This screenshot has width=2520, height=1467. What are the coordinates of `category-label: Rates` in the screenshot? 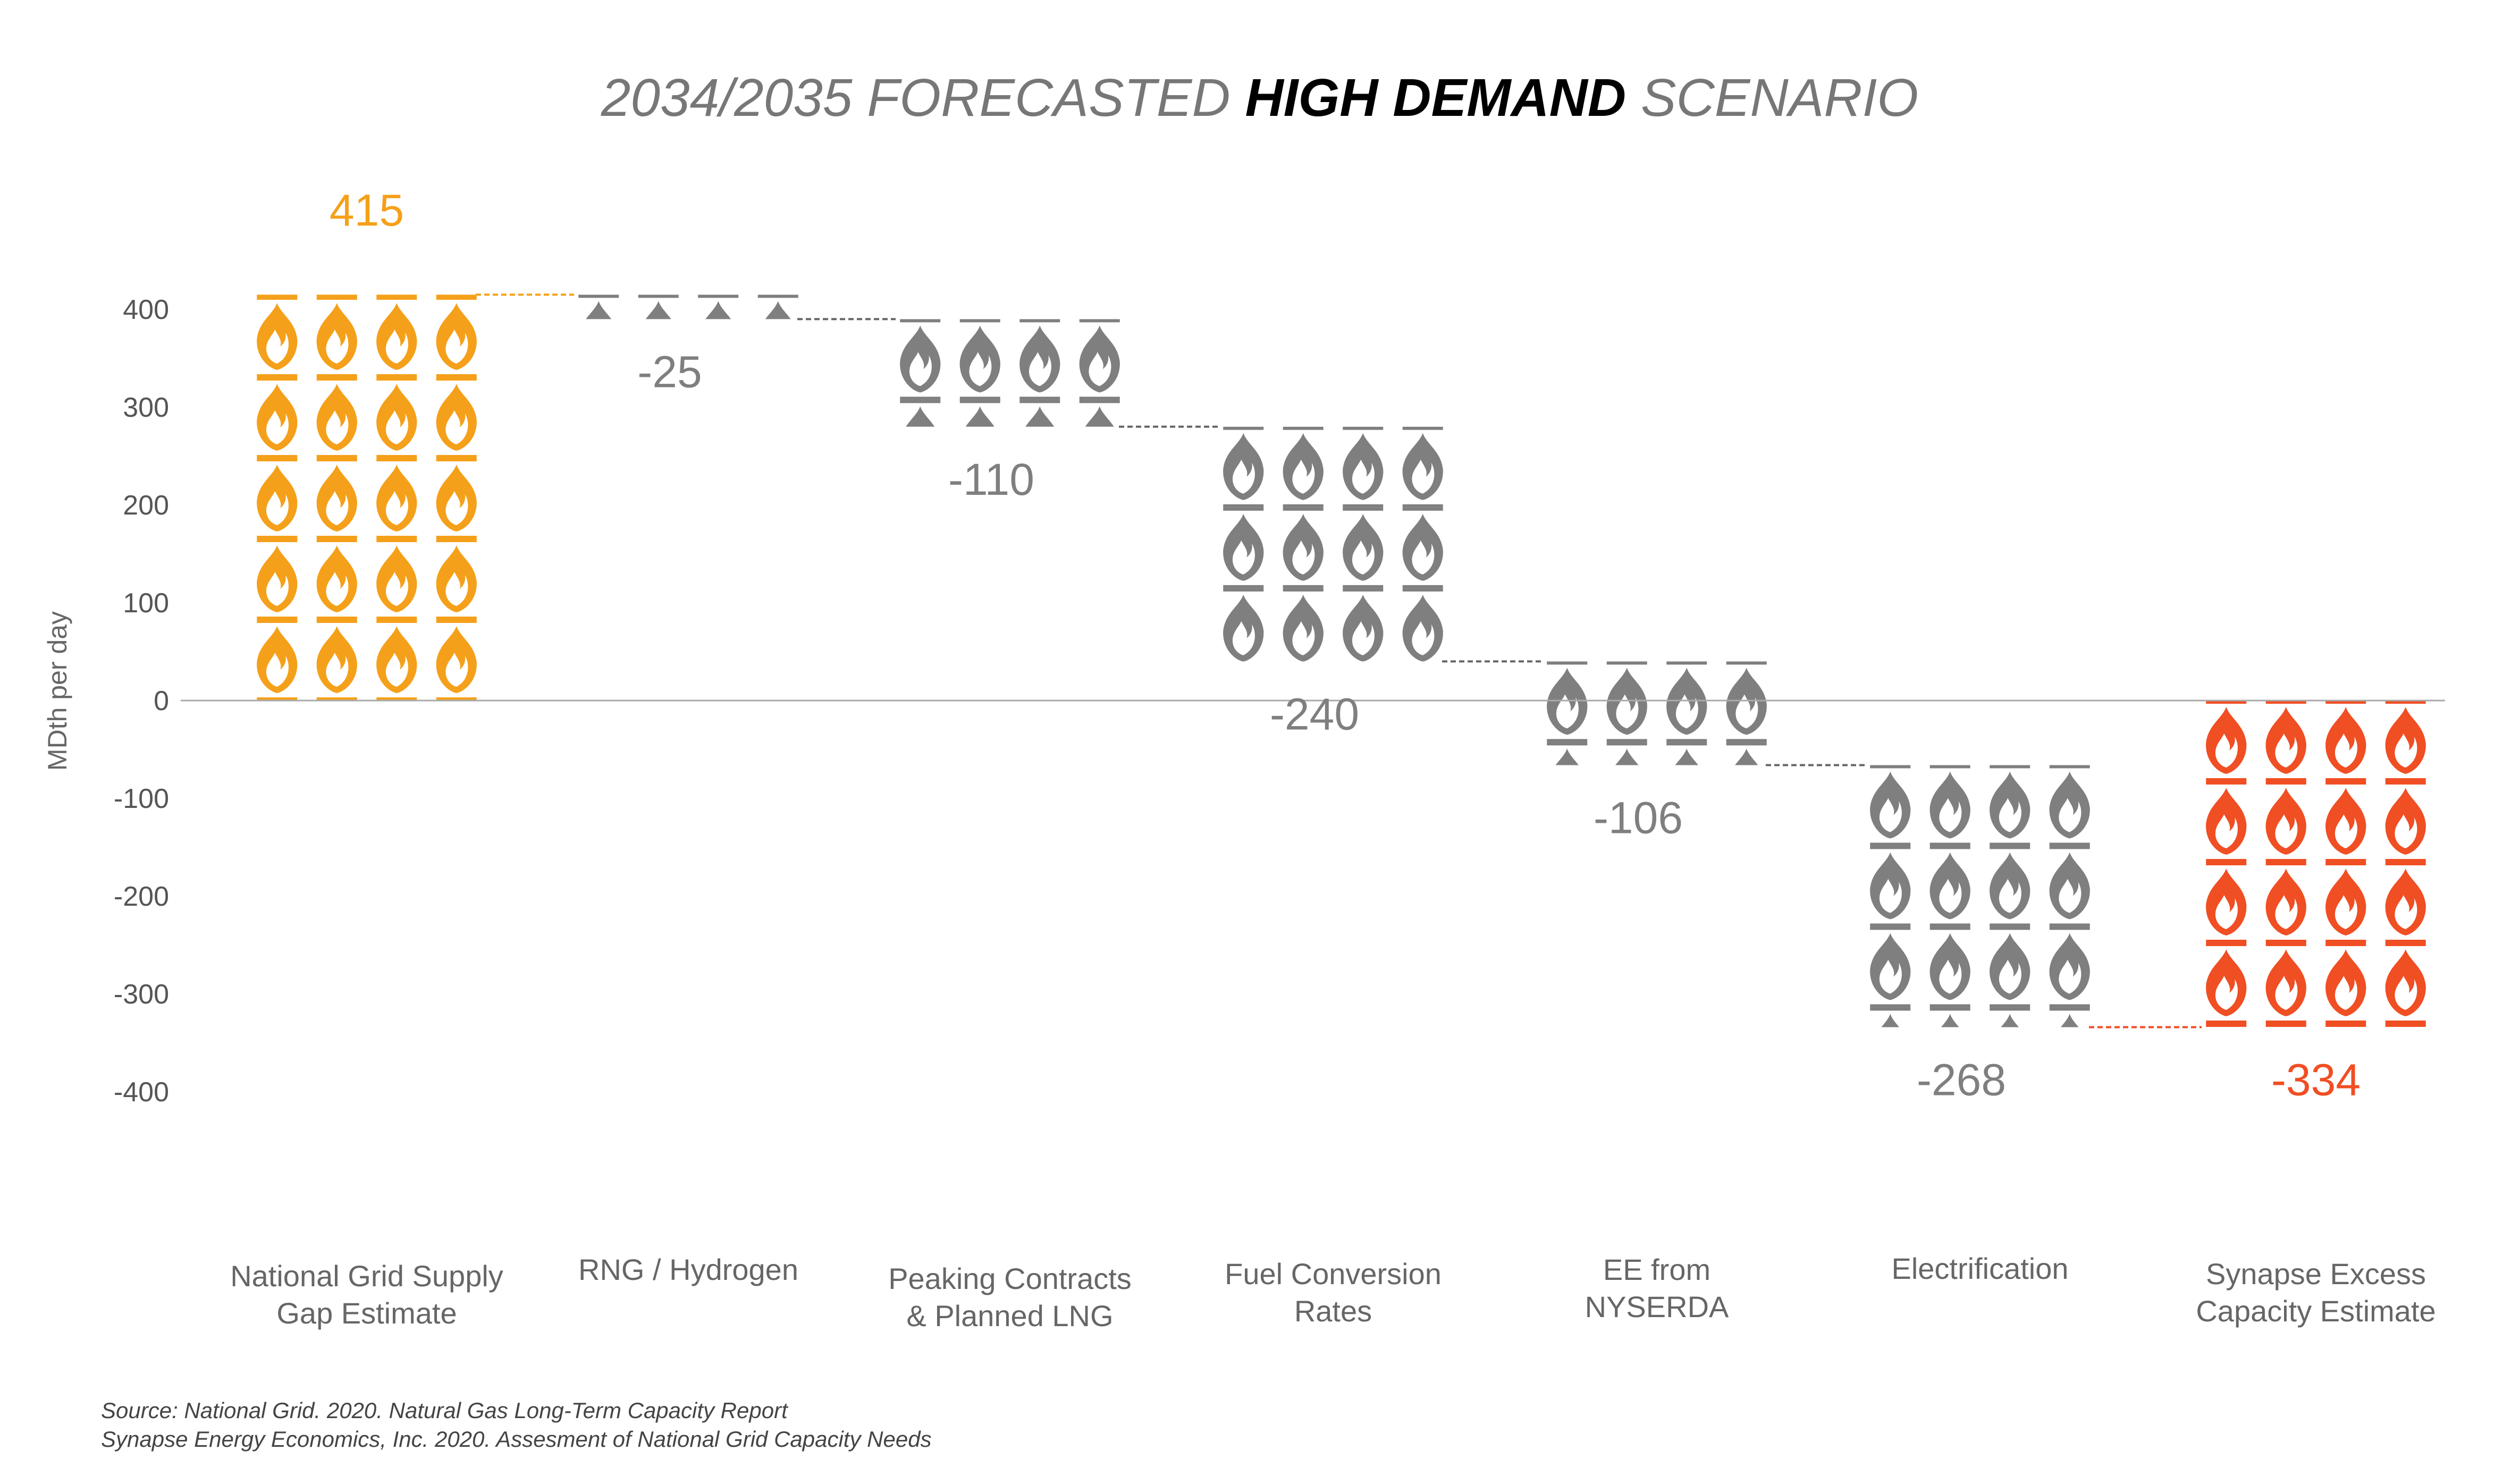 It's located at (1333, 1311).